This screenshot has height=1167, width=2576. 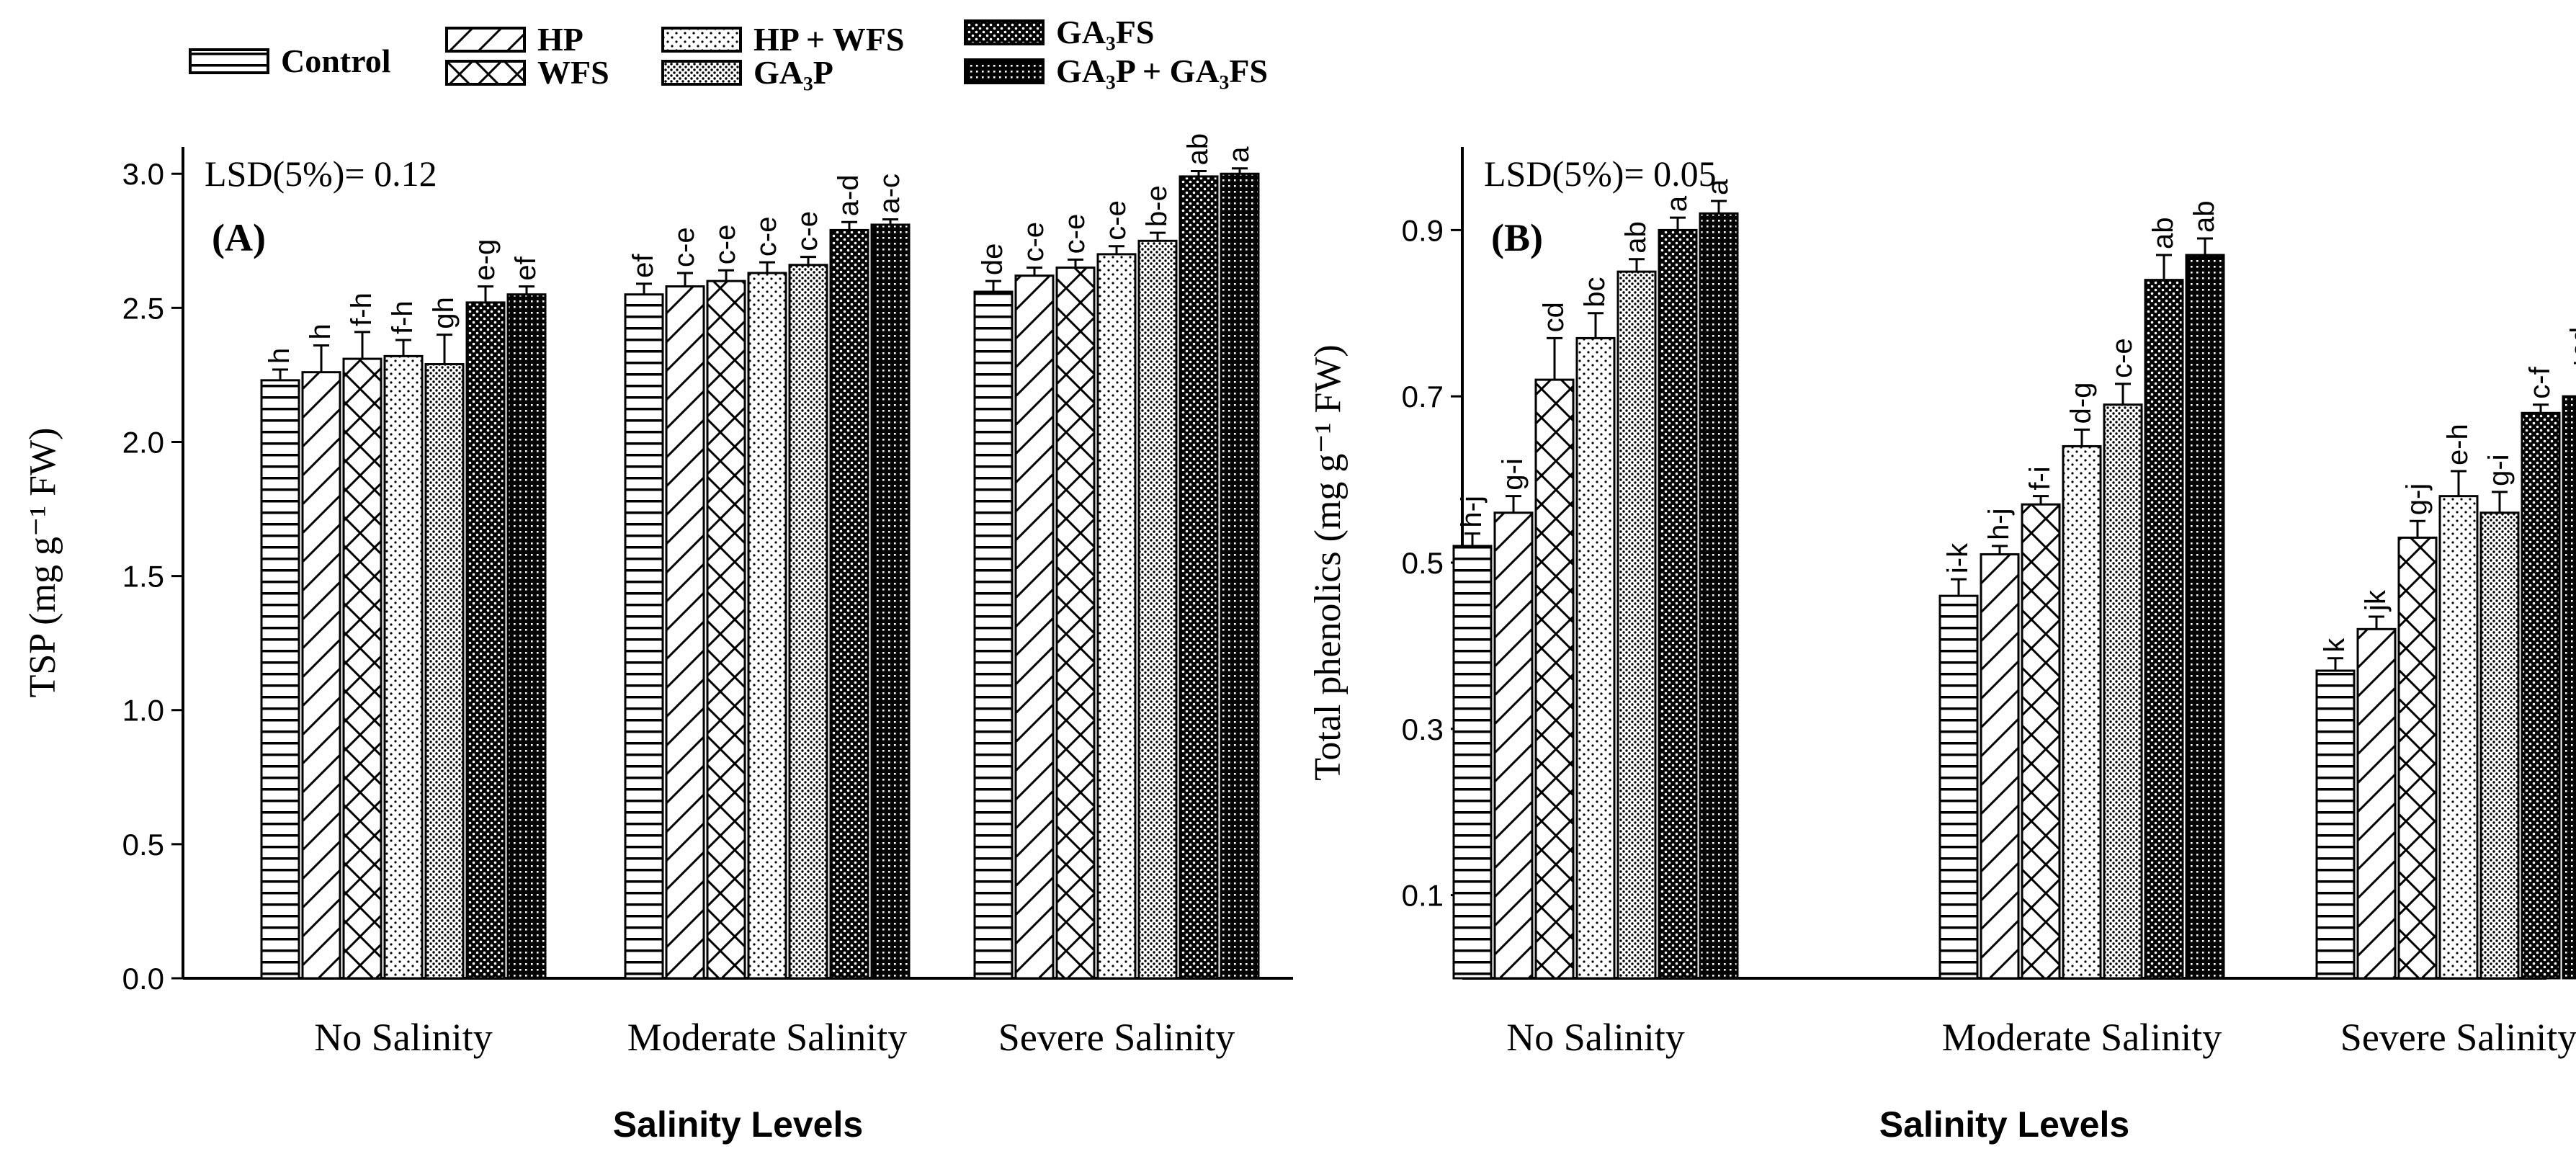 I want to click on y-tick-label: 0.3, so click(x=1423, y=729).